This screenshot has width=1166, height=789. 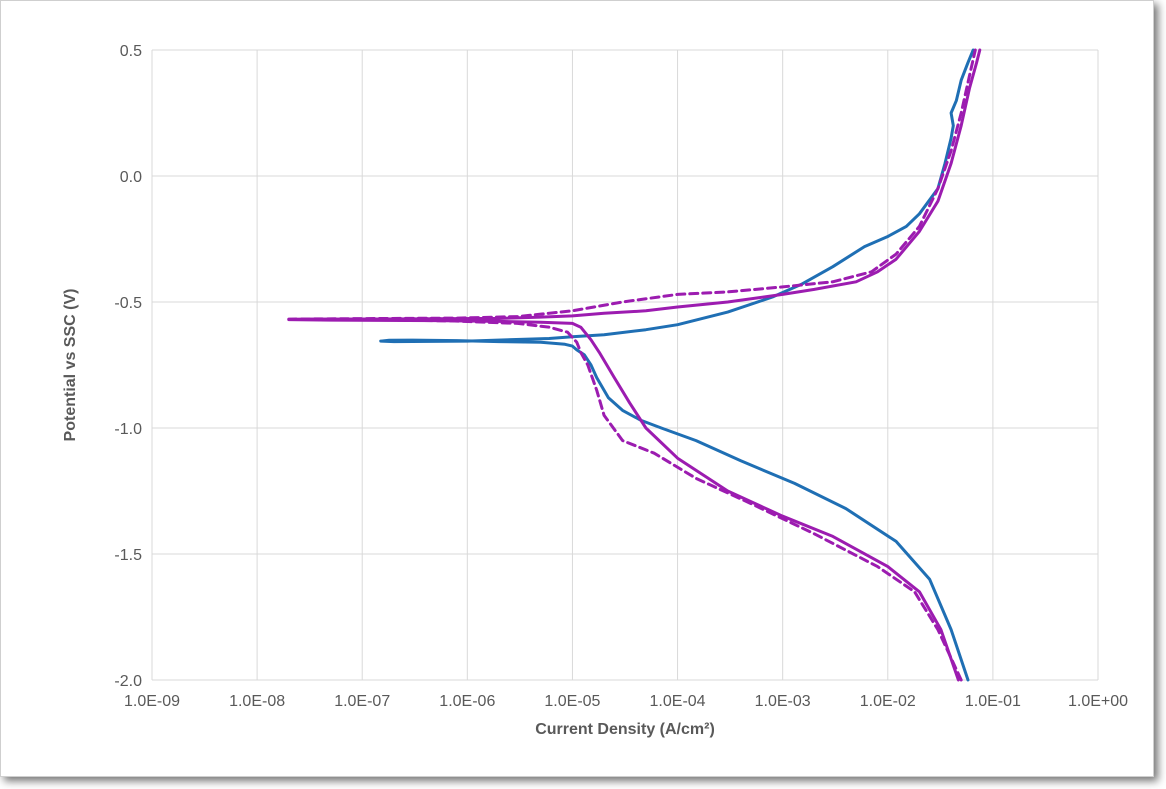 I want to click on y-tick-label: -2.0, so click(x=128, y=681).